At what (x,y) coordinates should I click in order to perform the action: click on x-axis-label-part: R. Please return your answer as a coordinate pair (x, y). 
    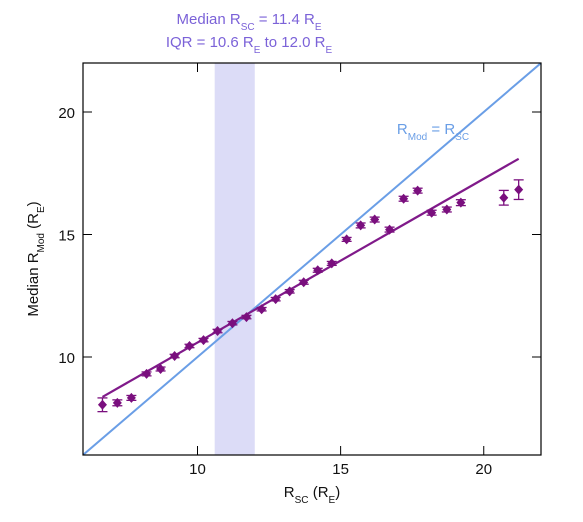
    Looking at the image, I should click on (289, 492).